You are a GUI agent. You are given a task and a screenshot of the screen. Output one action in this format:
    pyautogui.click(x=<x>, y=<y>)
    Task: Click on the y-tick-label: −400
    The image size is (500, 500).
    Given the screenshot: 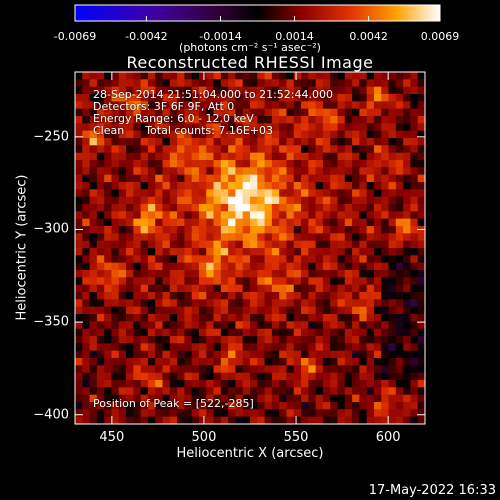 What is the action you would take?
    pyautogui.click(x=51, y=415)
    